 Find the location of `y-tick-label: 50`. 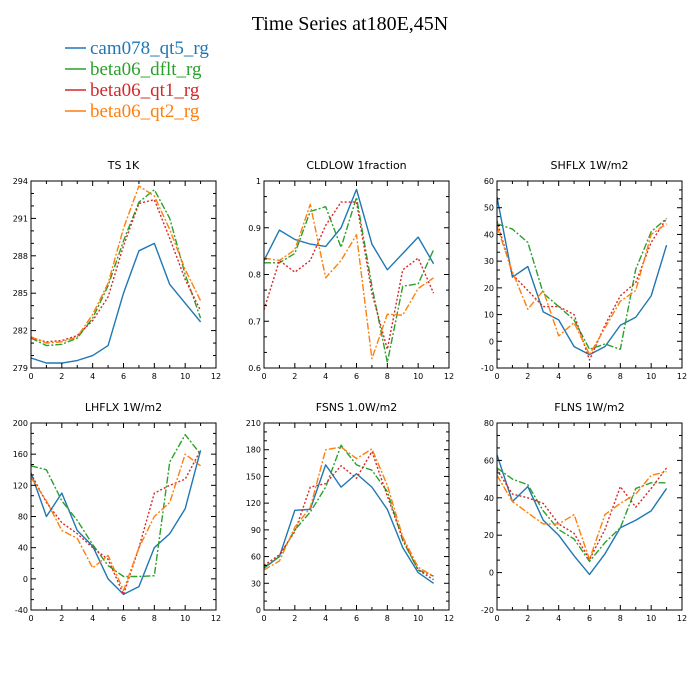

y-tick-label: 50 is located at coordinates (489, 208).